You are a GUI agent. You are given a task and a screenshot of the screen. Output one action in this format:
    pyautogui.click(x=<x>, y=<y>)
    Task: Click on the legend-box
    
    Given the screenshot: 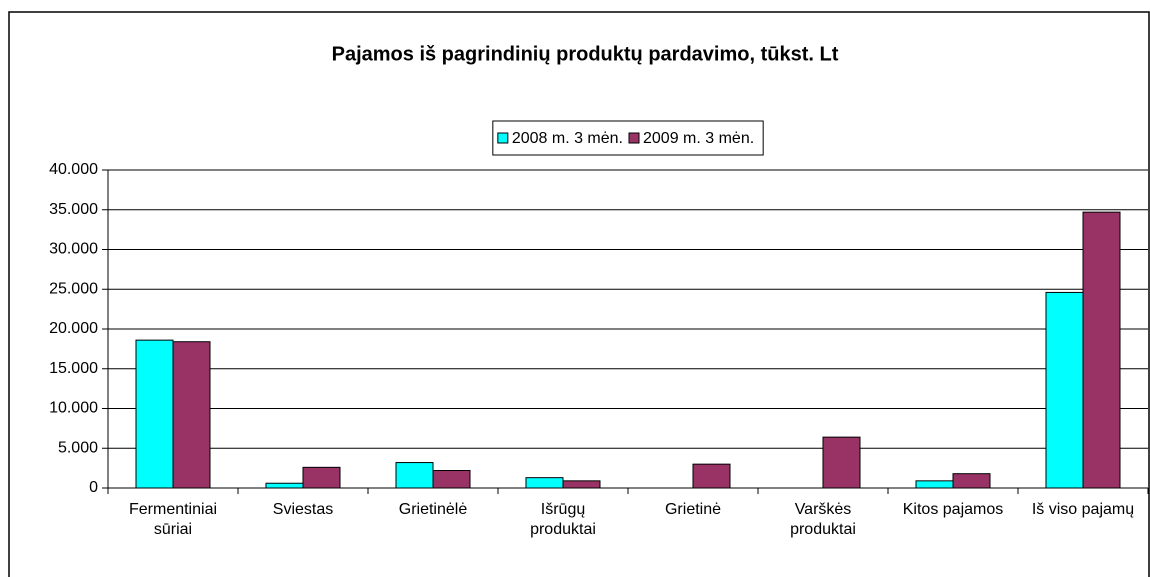 What is the action you would take?
    pyautogui.click(x=628, y=138)
    